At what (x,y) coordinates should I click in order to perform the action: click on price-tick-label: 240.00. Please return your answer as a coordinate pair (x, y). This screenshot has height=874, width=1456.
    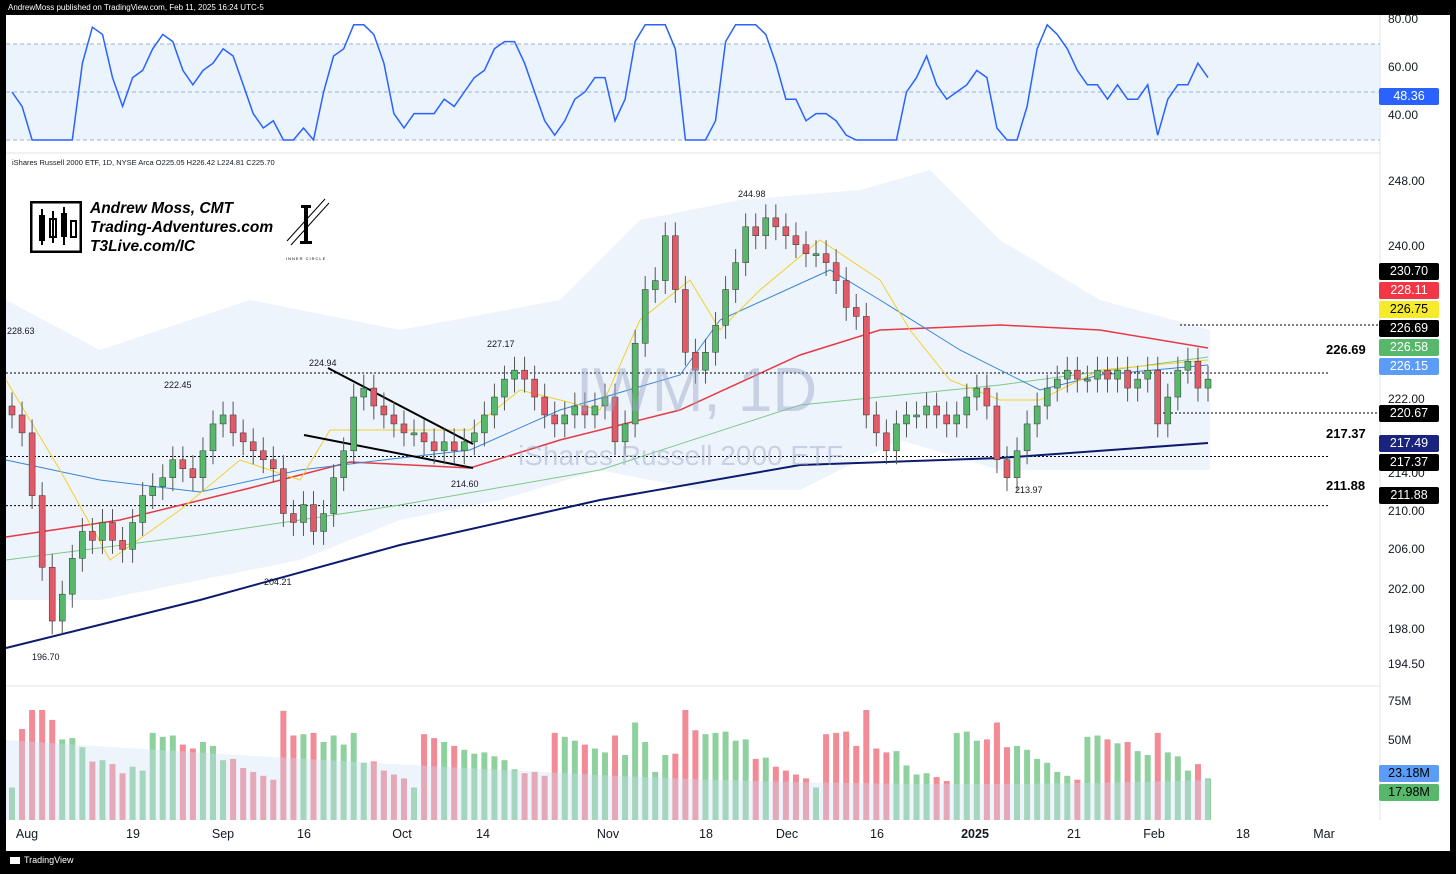
    Looking at the image, I should click on (1406, 246).